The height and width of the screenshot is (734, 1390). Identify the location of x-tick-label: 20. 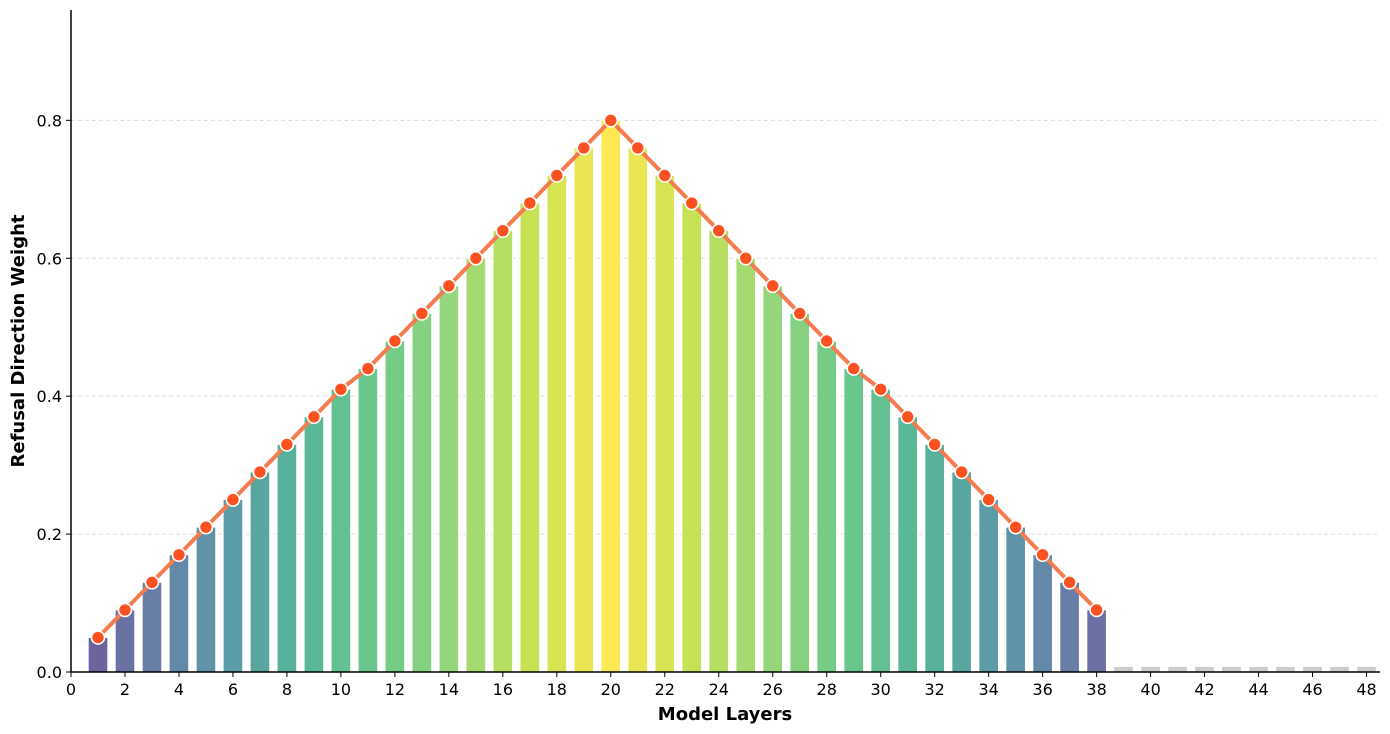
(611, 689).